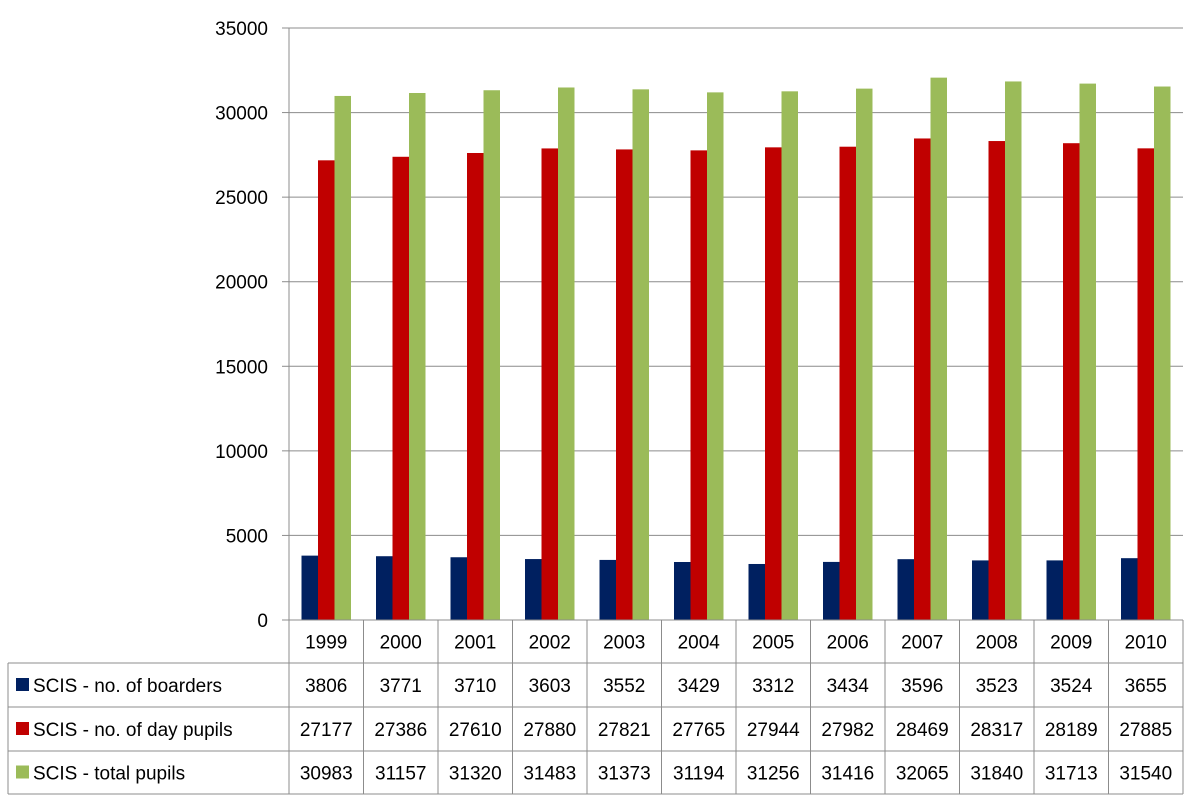 This screenshot has width=1185, height=795. Describe the element at coordinates (241, 198) in the screenshot. I see `y-tick-label: 25000` at that location.